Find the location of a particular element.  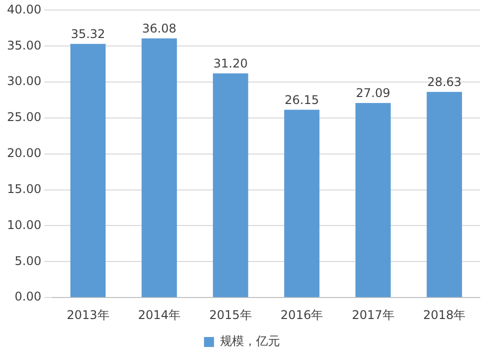

text: 28.63 is located at coordinates (444, 82).